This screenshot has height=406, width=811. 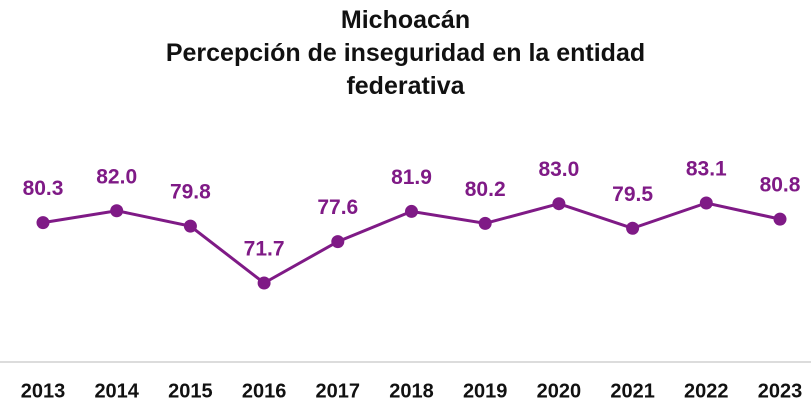 I want to click on x-tick-label: 2019, so click(x=485, y=391).